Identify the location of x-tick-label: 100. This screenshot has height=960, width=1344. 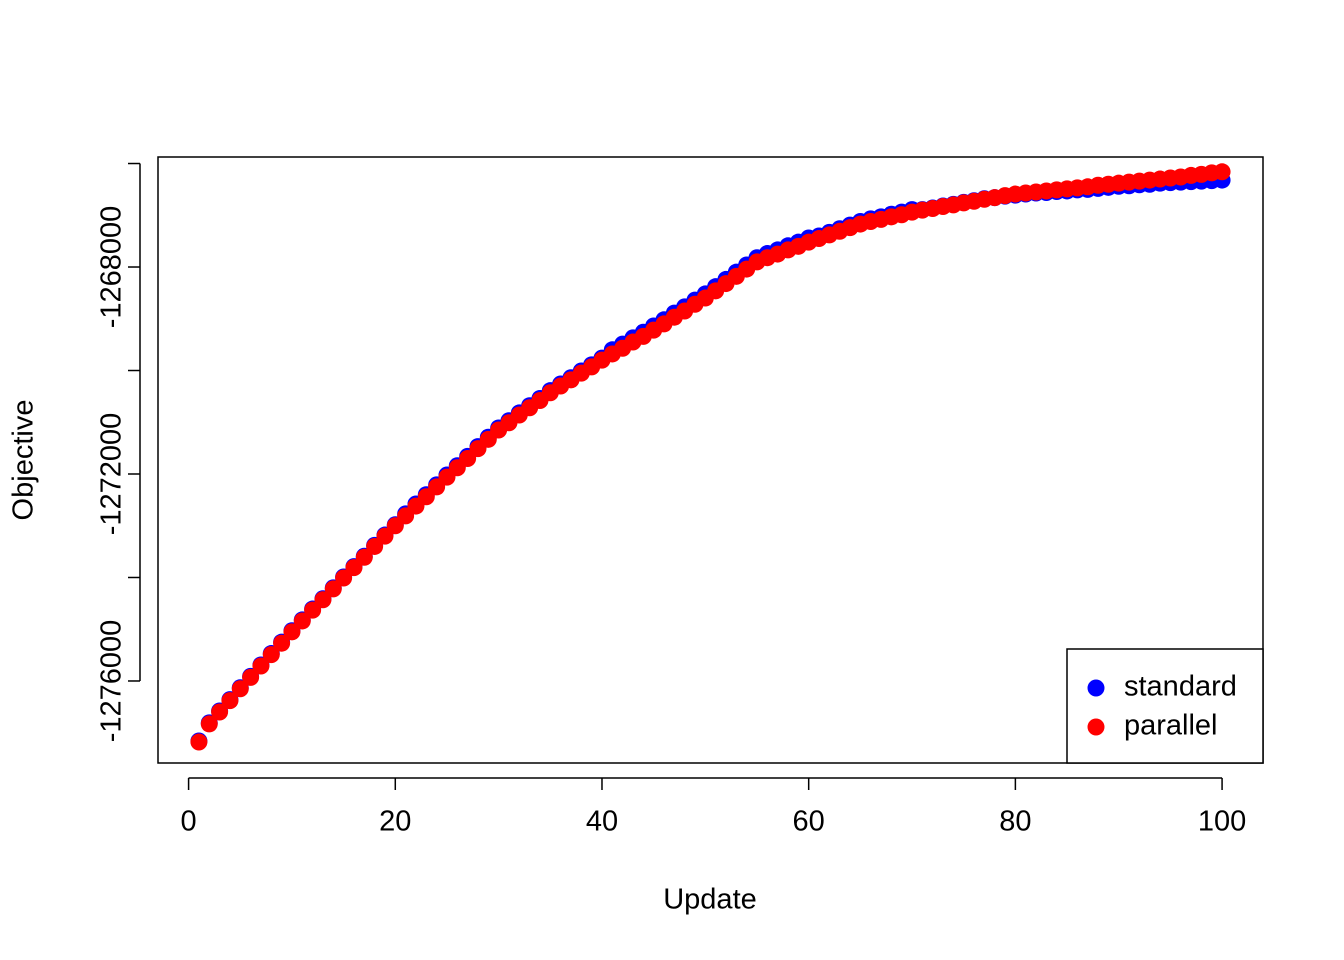
(1222, 822).